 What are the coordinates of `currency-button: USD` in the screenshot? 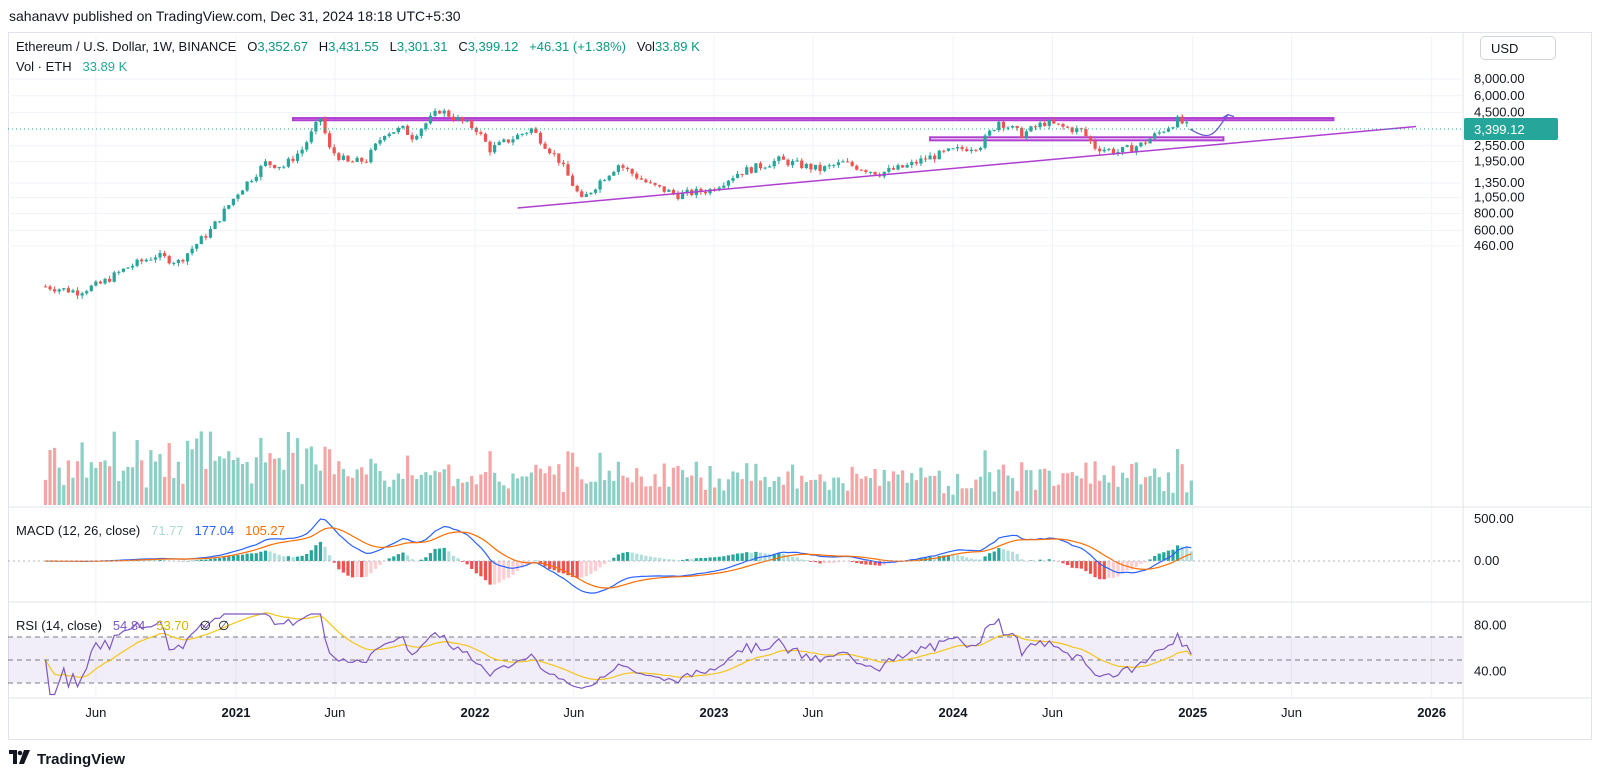 It's located at (1518, 48).